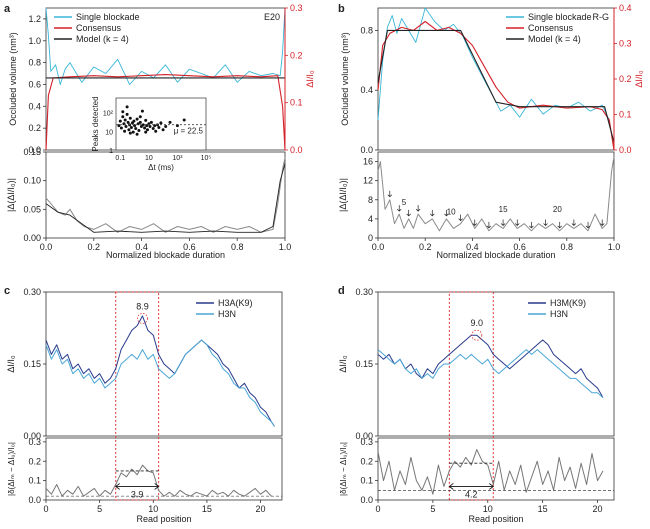 The width and height of the screenshot is (650, 529). Describe the element at coordinates (32, 209) in the screenshot. I see `y-tick-label: 0.05` at that location.